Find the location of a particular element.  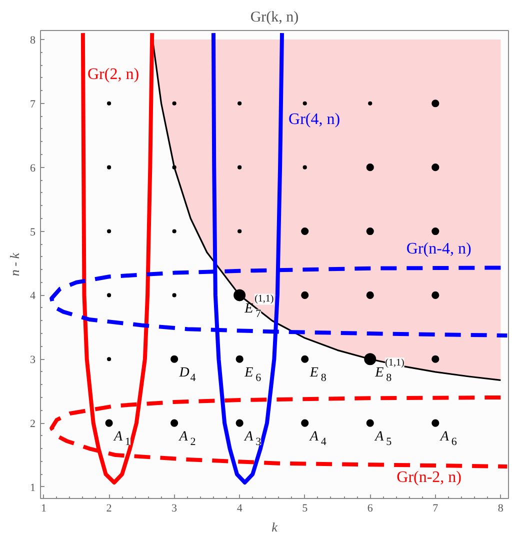

x-tick-label: 5 is located at coordinates (305, 508).